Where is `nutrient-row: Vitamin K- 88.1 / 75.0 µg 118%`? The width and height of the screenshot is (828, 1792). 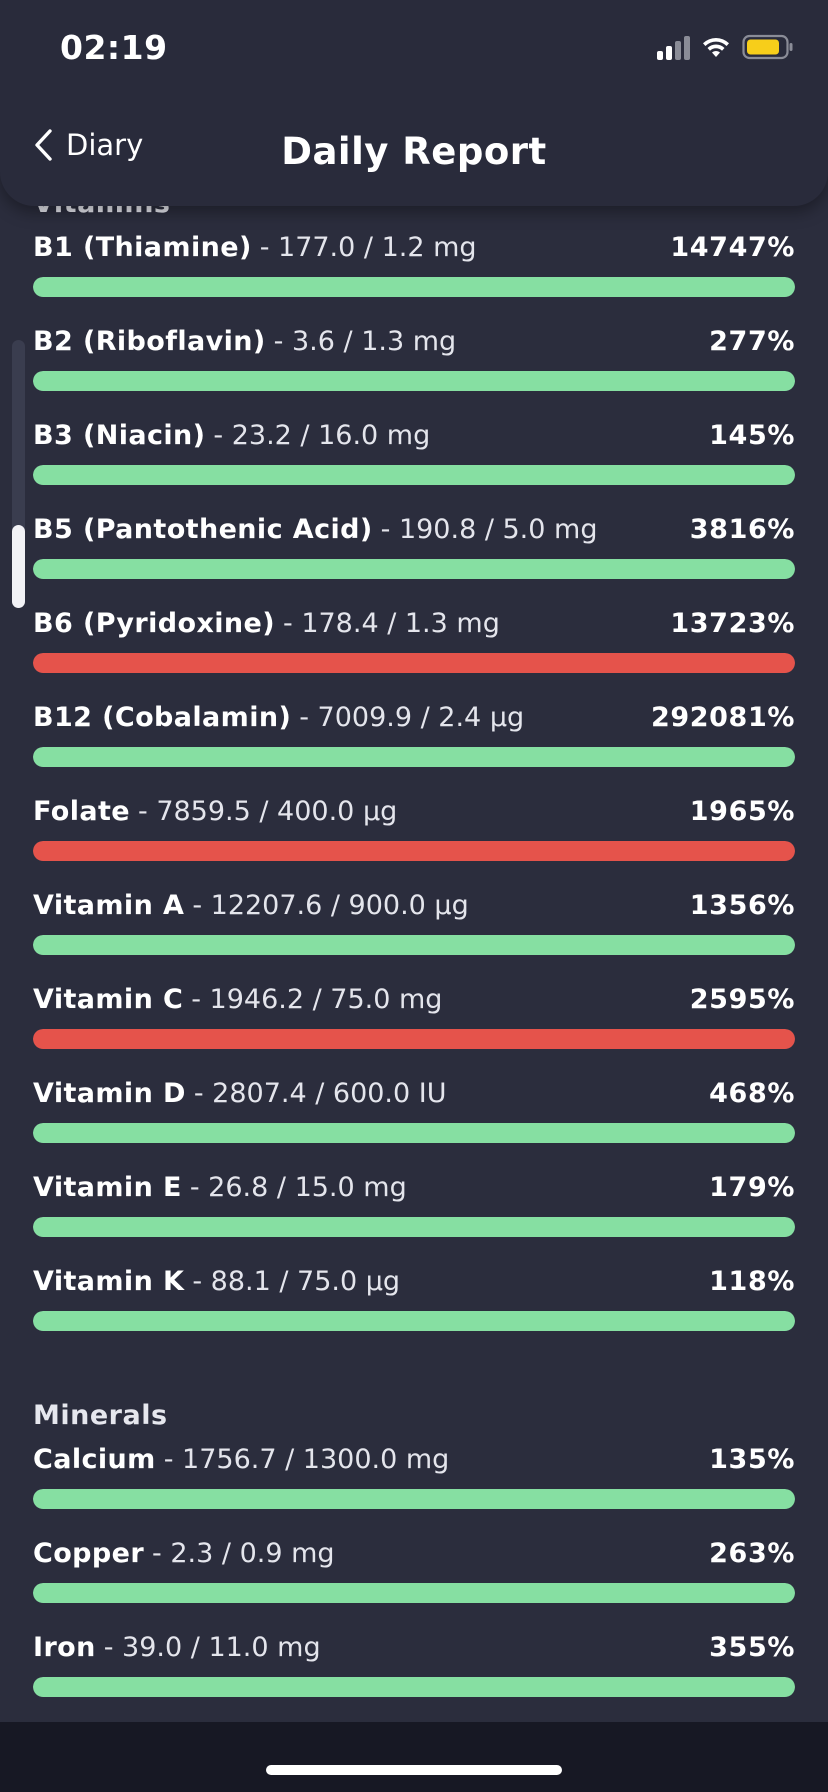
nutrient-row: Vitamin K- 88.1 / 75.0 µg 118% is located at coordinates (414, 1301).